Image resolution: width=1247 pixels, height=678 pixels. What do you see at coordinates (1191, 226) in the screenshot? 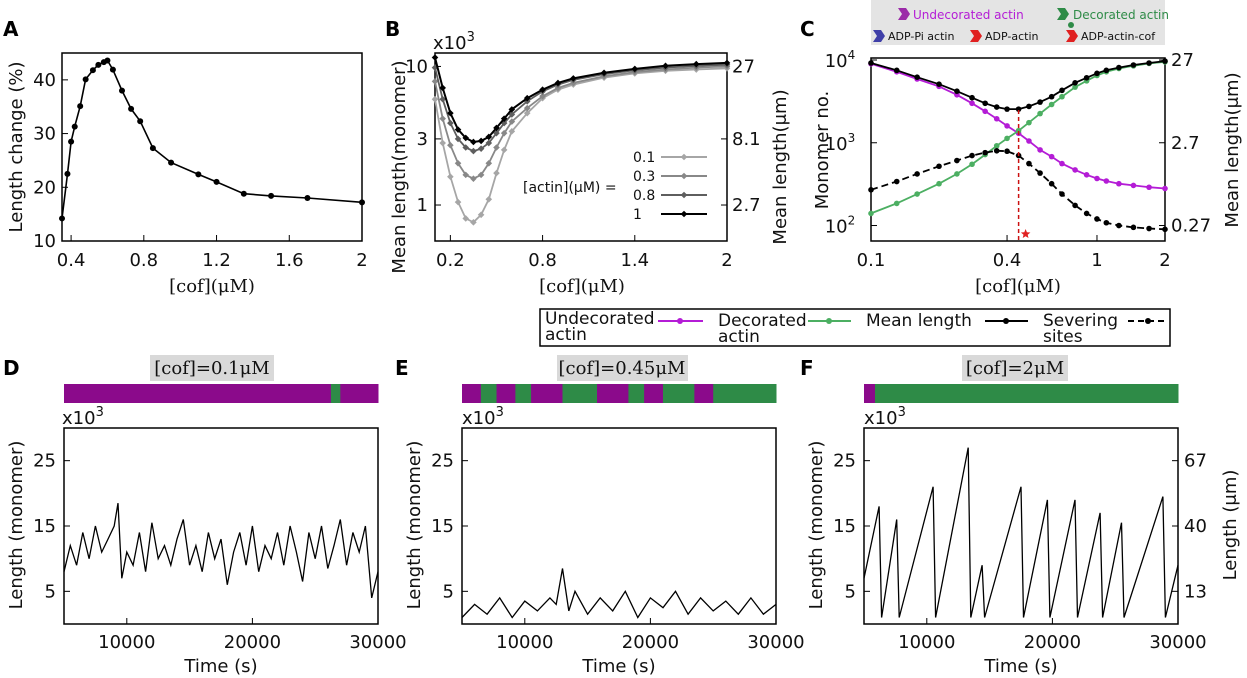
I see `y-right-tick-label: 0.27` at bounding box center [1191, 226].